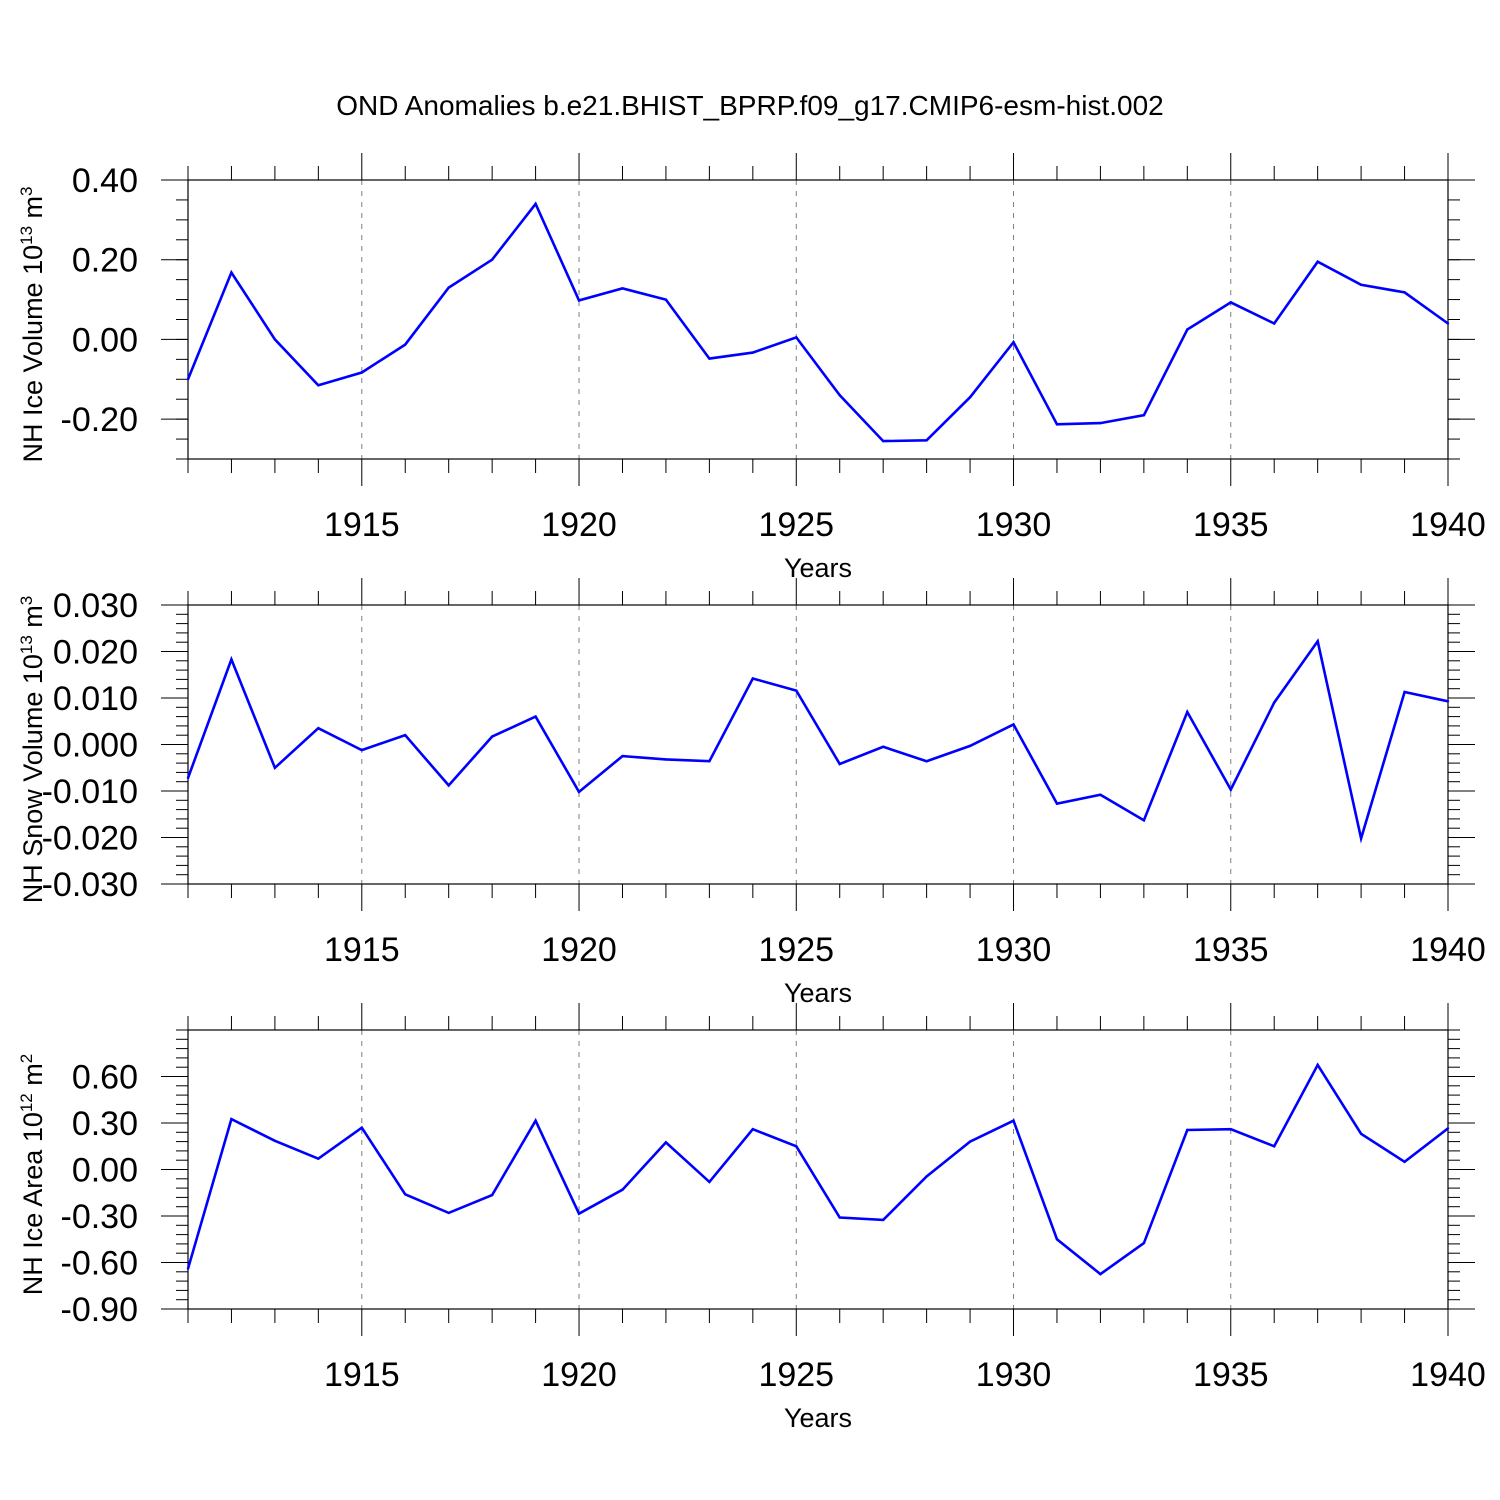 The height and width of the screenshot is (1500, 1500). What do you see at coordinates (95, 746) in the screenshot?
I see `y-tick-label: 0.000` at bounding box center [95, 746].